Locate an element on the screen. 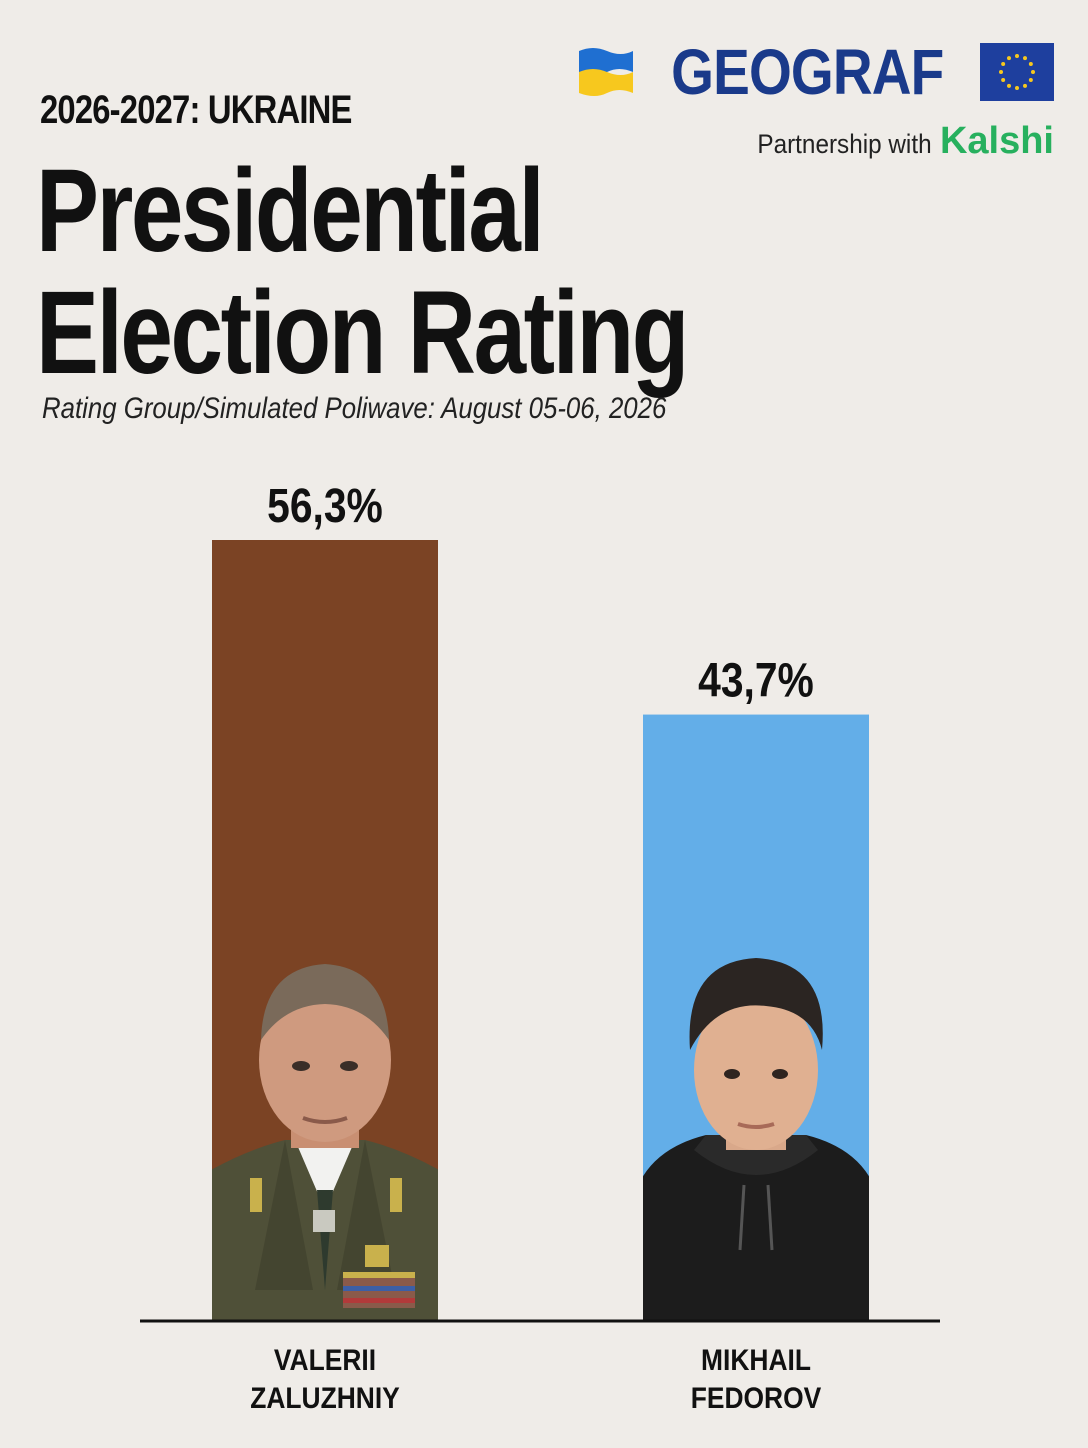  value-label-zaluzhniy: 56,3% is located at coordinates (325, 506).